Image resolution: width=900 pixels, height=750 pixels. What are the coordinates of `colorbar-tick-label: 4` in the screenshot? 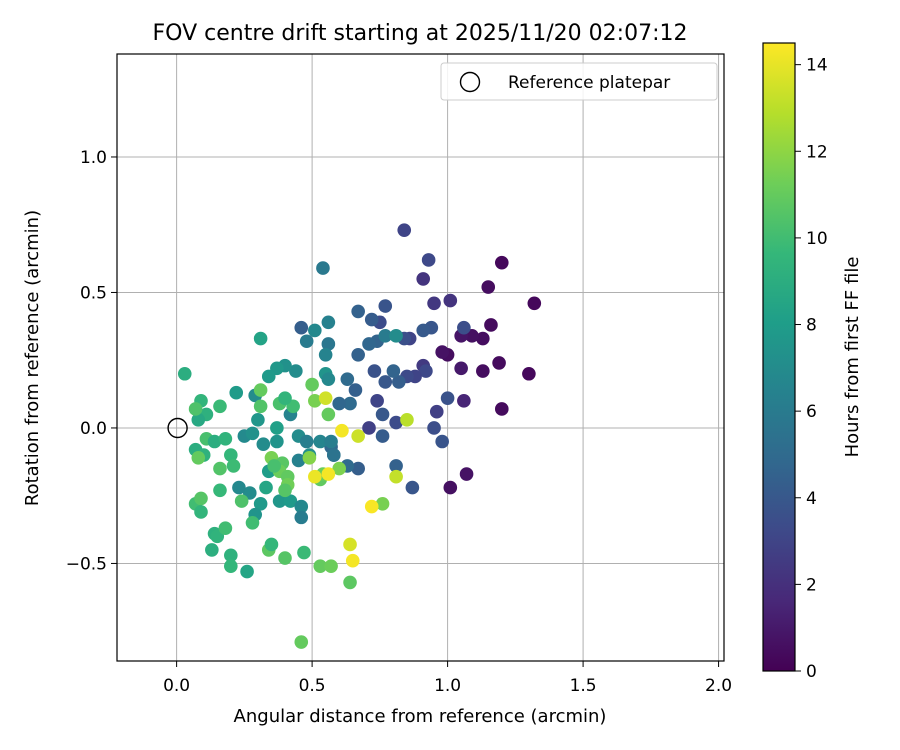 It's located at (811, 499).